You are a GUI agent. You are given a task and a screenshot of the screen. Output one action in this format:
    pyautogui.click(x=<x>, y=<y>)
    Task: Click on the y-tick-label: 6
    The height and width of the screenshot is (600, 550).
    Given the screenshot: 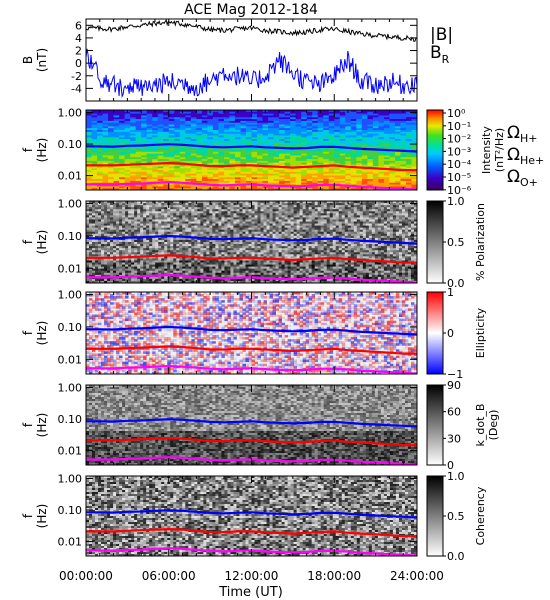 What is the action you would take?
    pyautogui.click(x=78, y=25)
    